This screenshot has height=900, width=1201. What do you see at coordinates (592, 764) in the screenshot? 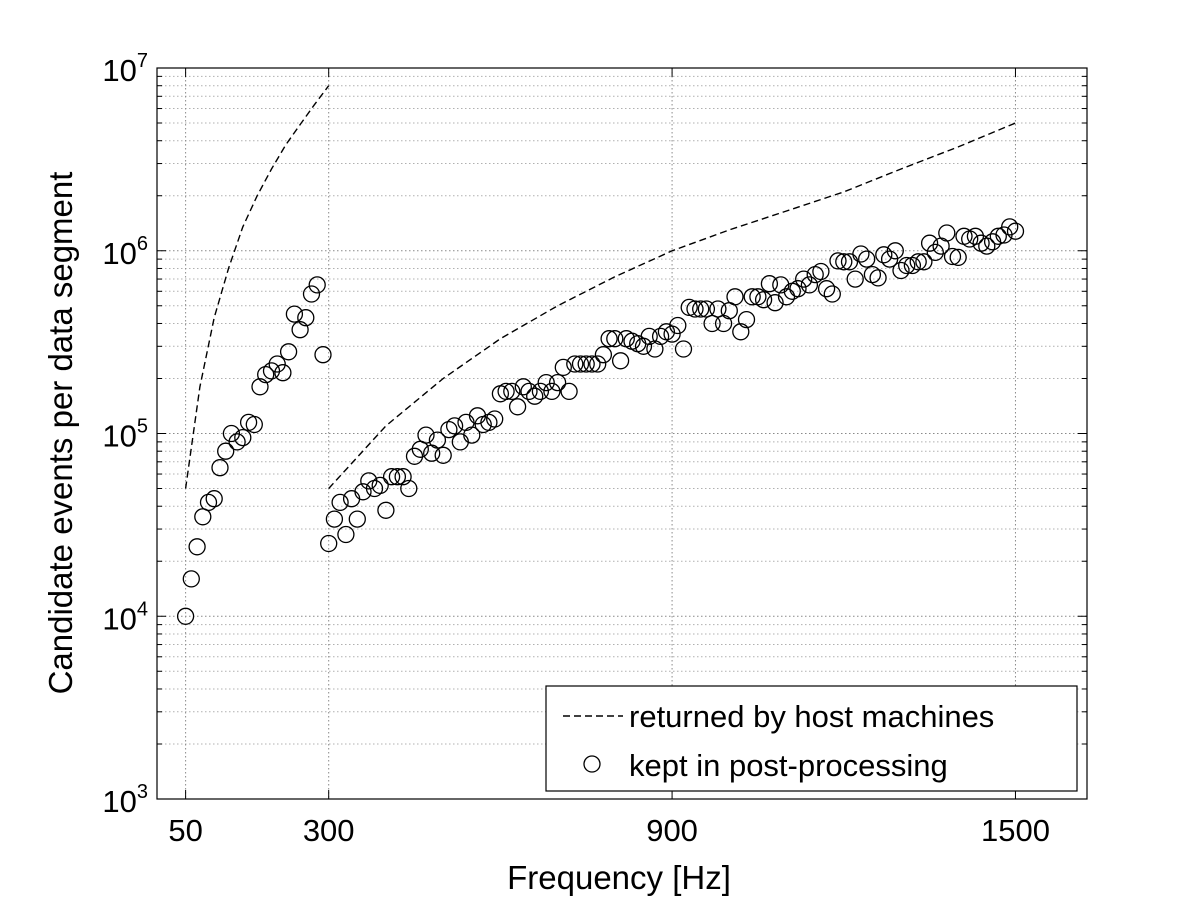
I see `legend-circle-swatch` at bounding box center [592, 764].